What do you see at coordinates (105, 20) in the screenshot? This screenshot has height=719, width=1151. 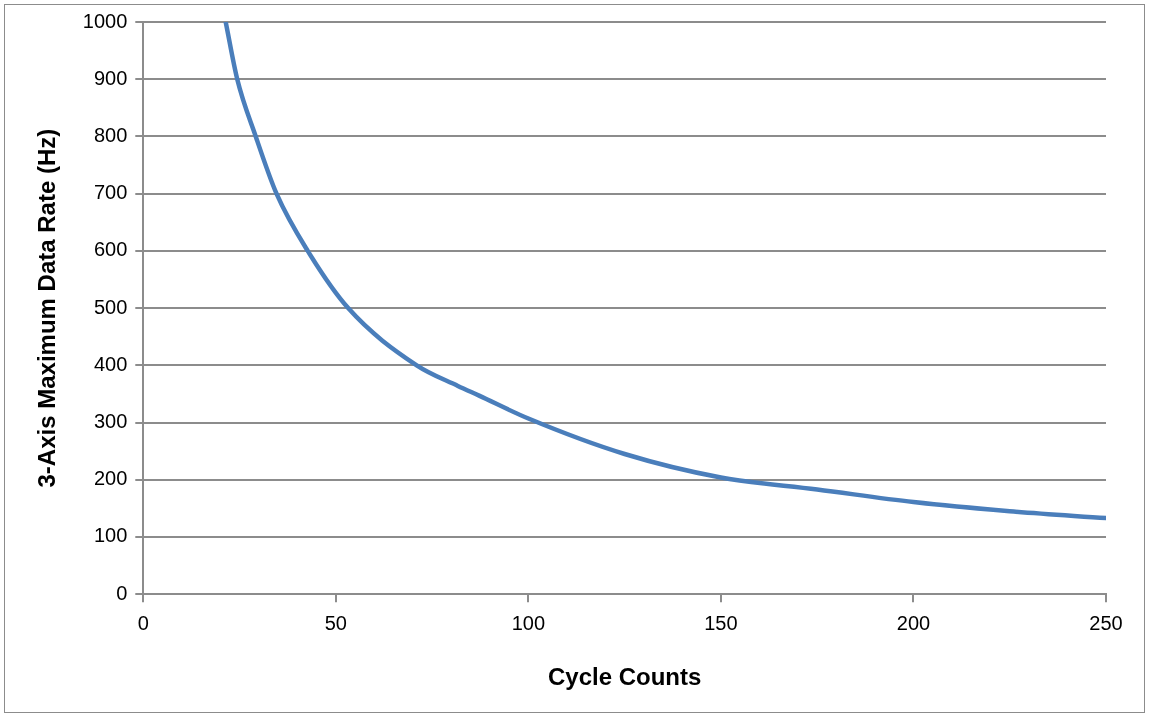 I see `y-tick-label: 1000` at bounding box center [105, 20].